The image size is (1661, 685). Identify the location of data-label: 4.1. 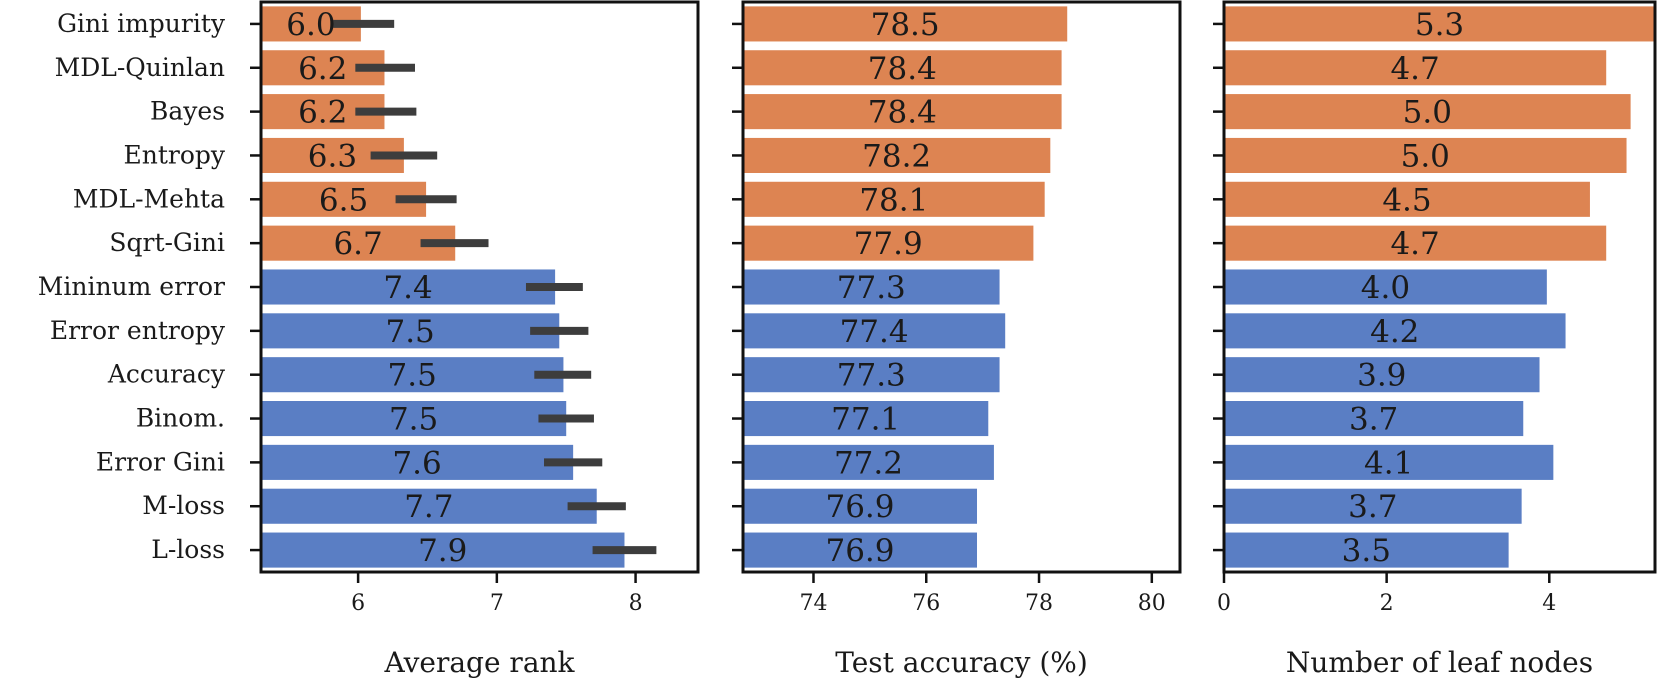
(1388, 463).